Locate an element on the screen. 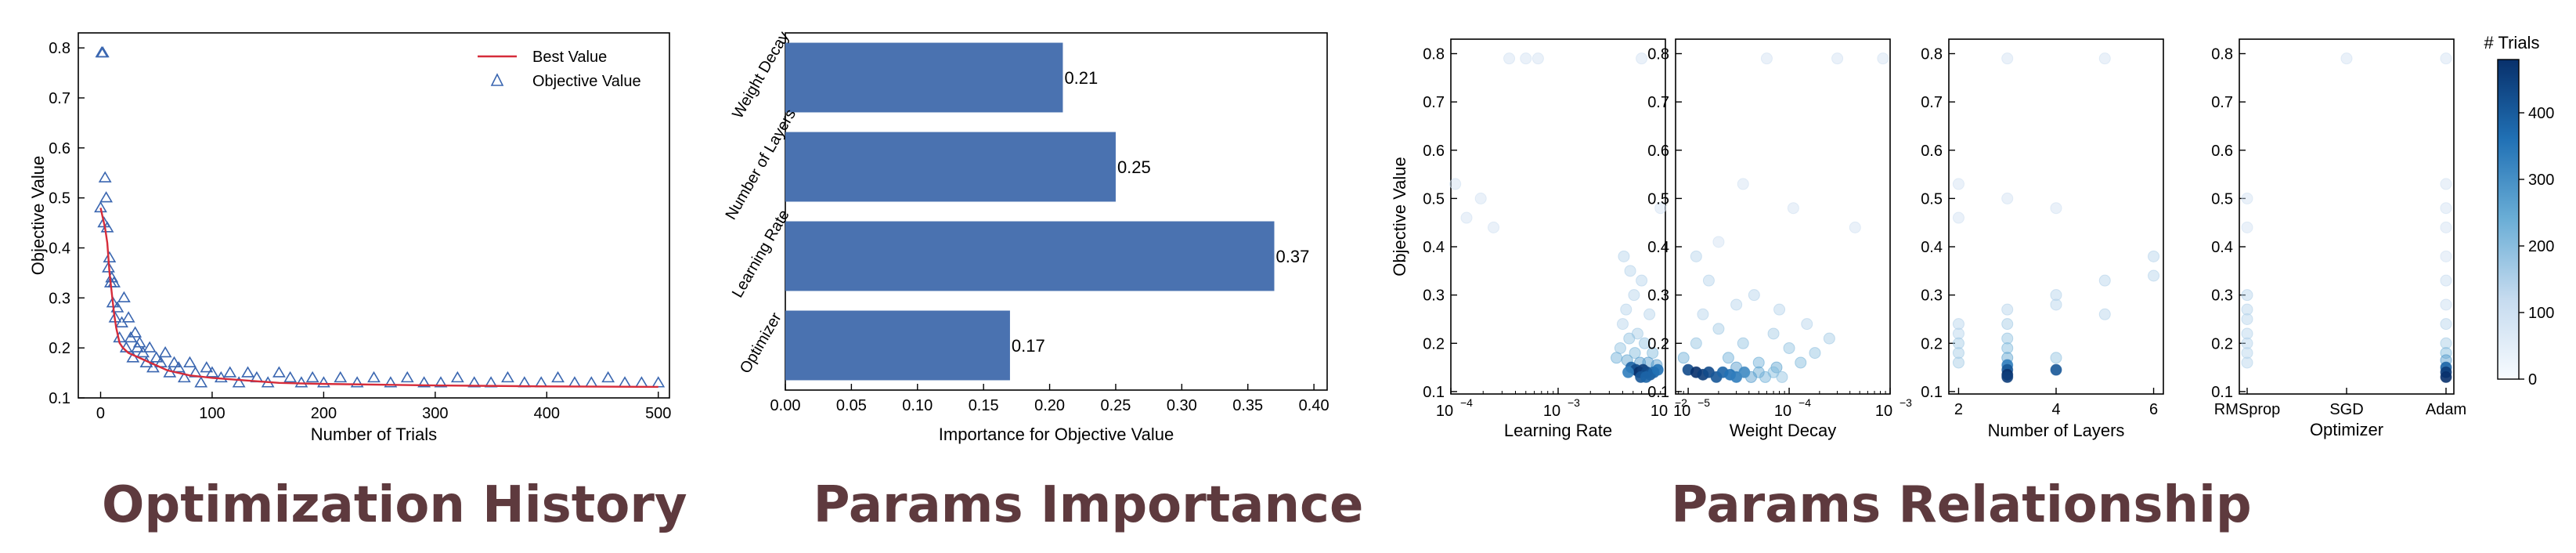  colorbar-tick-label: 200 is located at coordinates (2541, 247).